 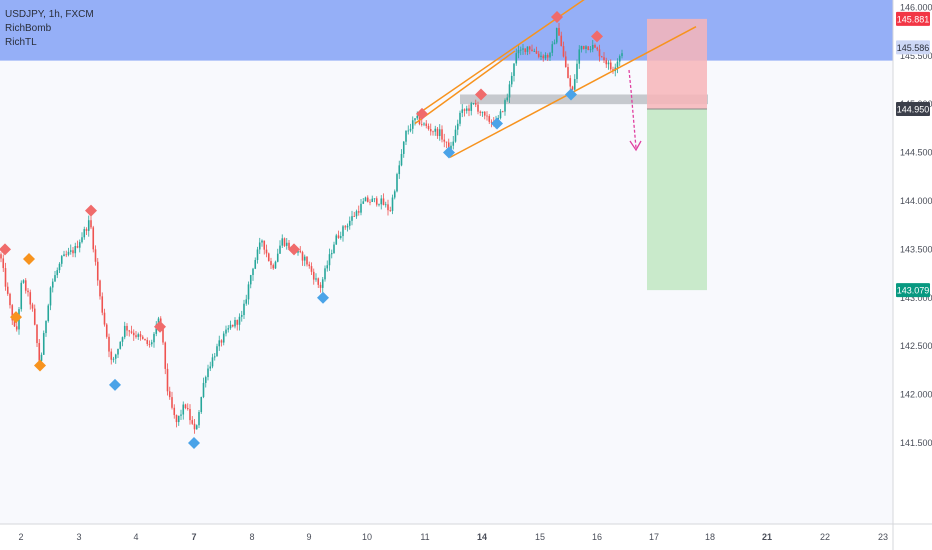 I want to click on symbol-legend: USDJPY, 1h, FXCM, so click(x=49, y=14).